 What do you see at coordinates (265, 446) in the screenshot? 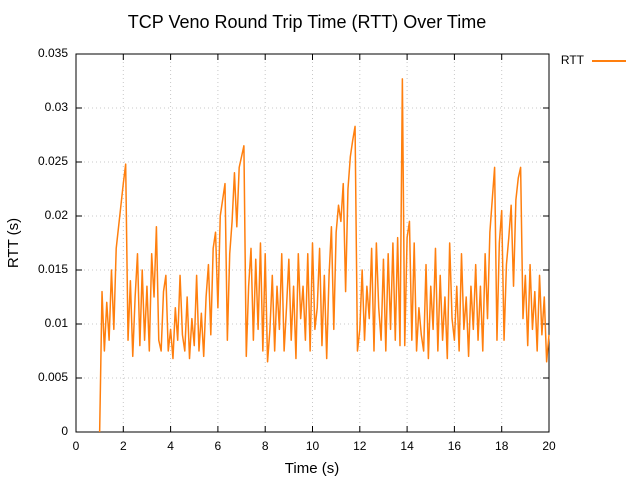
I see `x-tick-label: 8` at bounding box center [265, 446].